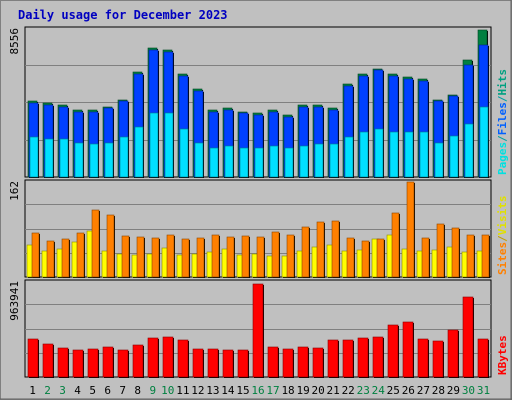 The image size is (512, 400). What do you see at coordinates (152, 390) in the screenshot?
I see `day-label-9: 9` at bounding box center [152, 390].